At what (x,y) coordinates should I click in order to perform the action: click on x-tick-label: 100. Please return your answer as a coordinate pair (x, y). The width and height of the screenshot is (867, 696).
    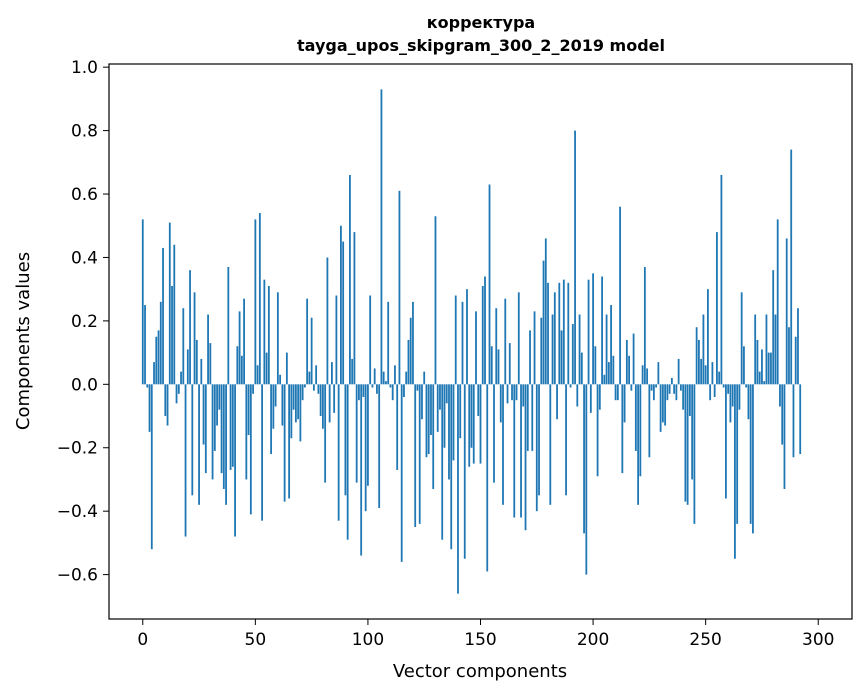
    Looking at the image, I should click on (368, 640).